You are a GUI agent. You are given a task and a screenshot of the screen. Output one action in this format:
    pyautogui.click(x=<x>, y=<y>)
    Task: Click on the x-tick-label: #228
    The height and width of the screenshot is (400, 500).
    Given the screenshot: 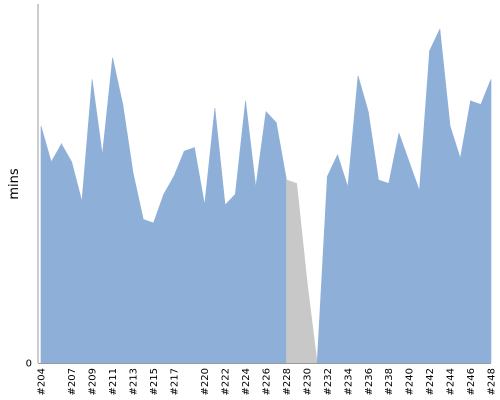 What is the action you would take?
    pyautogui.click(x=287, y=381)
    